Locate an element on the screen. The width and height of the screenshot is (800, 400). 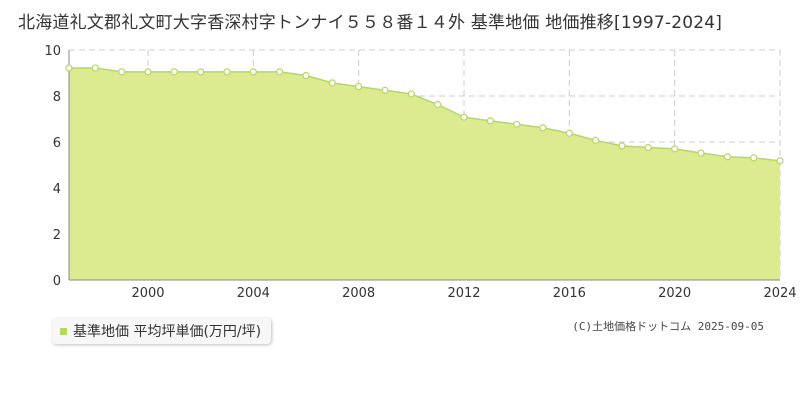
y-tick-label: 0 is located at coordinates (57, 281).